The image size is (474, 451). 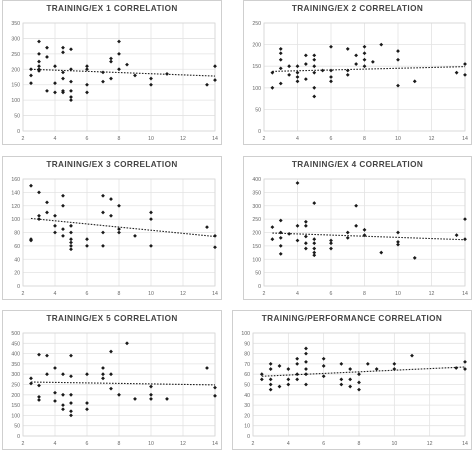 I want to click on scatter-plot-ex5: 0 50 100 150 200 250 300 350 400 450 500 2 4 6 8 10 12 14, so click(x=114, y=389).